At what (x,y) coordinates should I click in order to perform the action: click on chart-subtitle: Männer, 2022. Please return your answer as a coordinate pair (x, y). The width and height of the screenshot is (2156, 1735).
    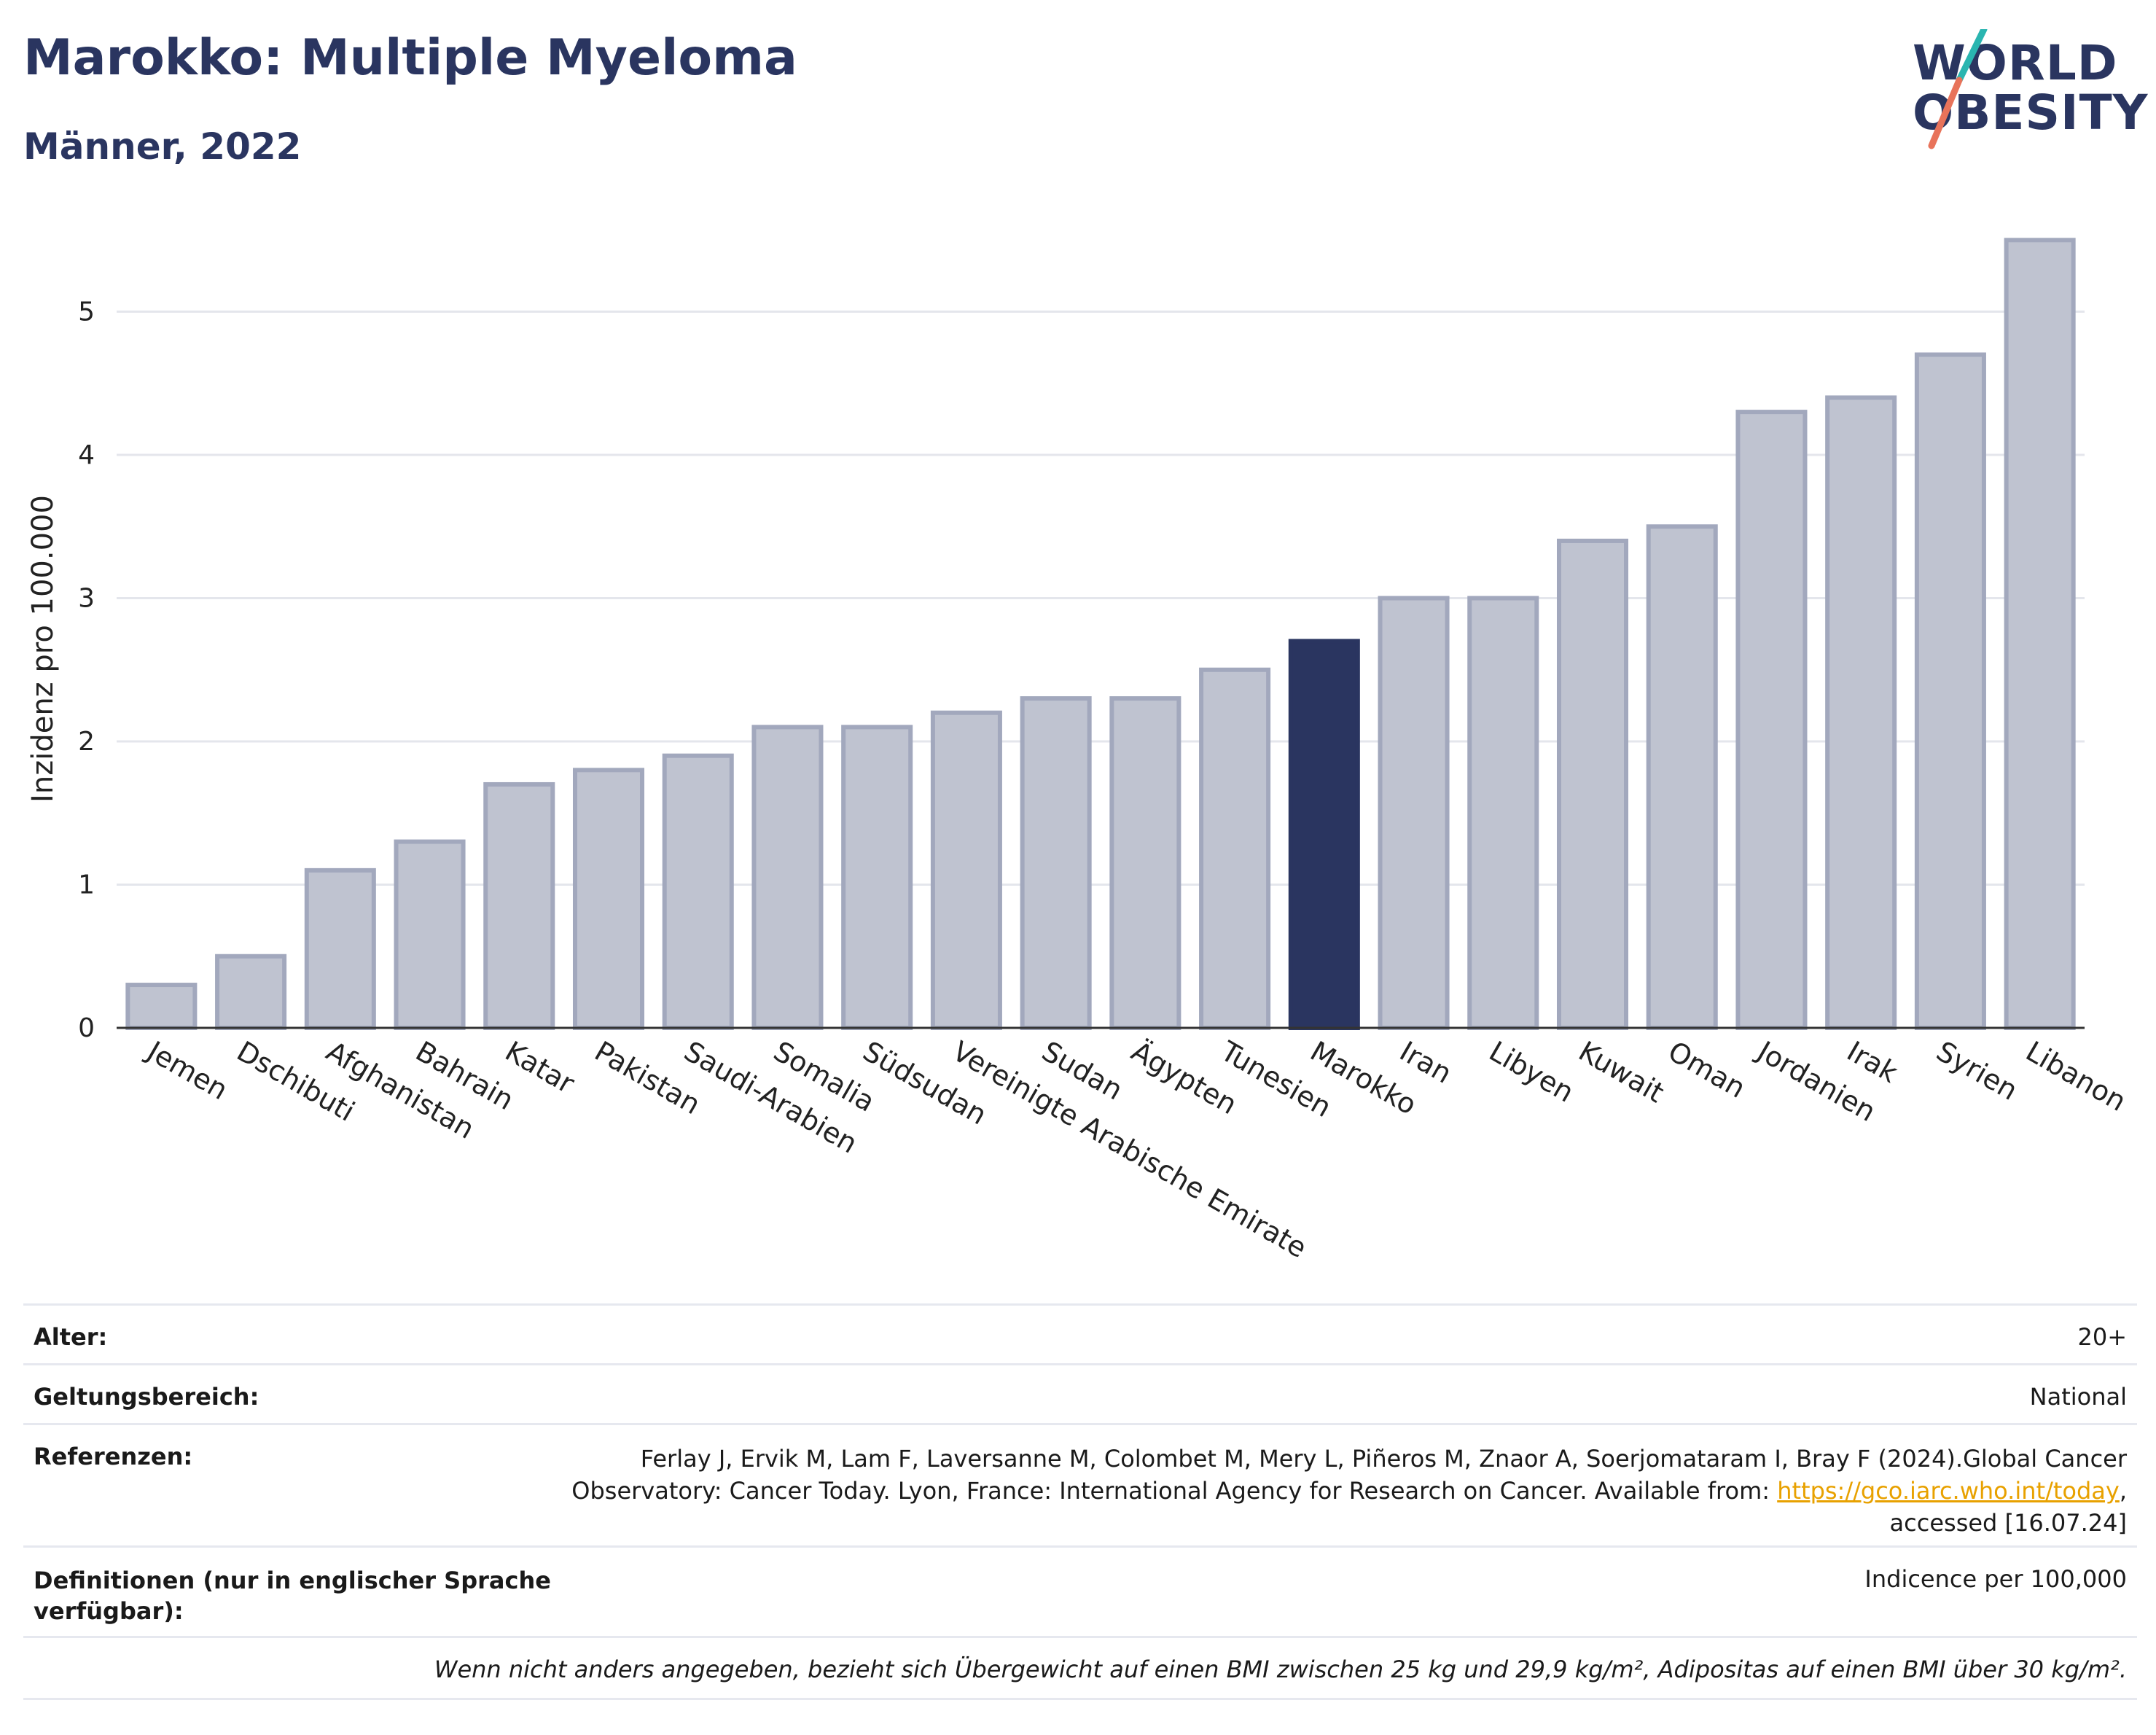
    Looking at the image, I should click on (162, 146).